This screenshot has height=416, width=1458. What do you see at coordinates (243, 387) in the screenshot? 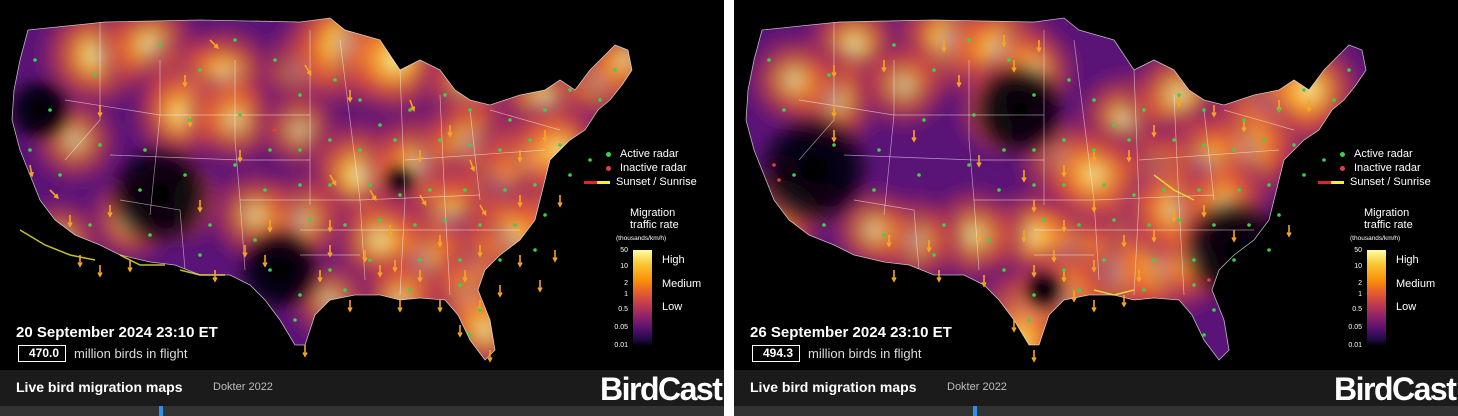
I see `footer-citation: Dokter 2022` at bounding box center [243, 387].